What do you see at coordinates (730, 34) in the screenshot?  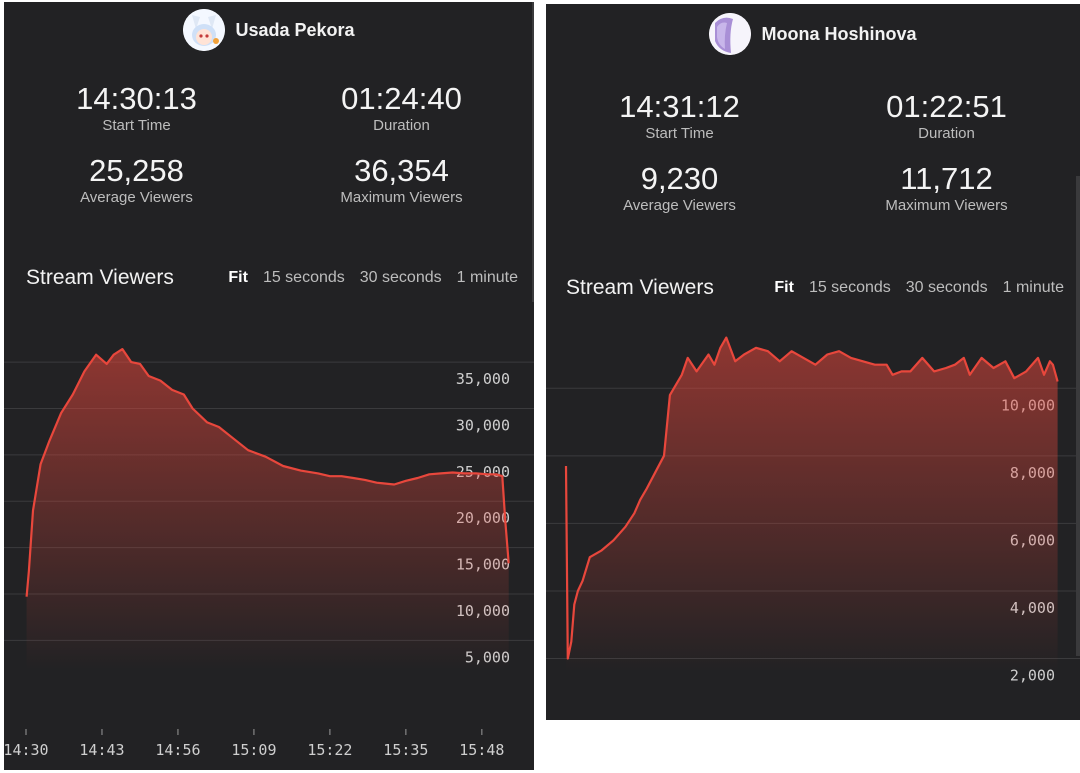 I see `moona-avatar` at bounding box center [730, 34].